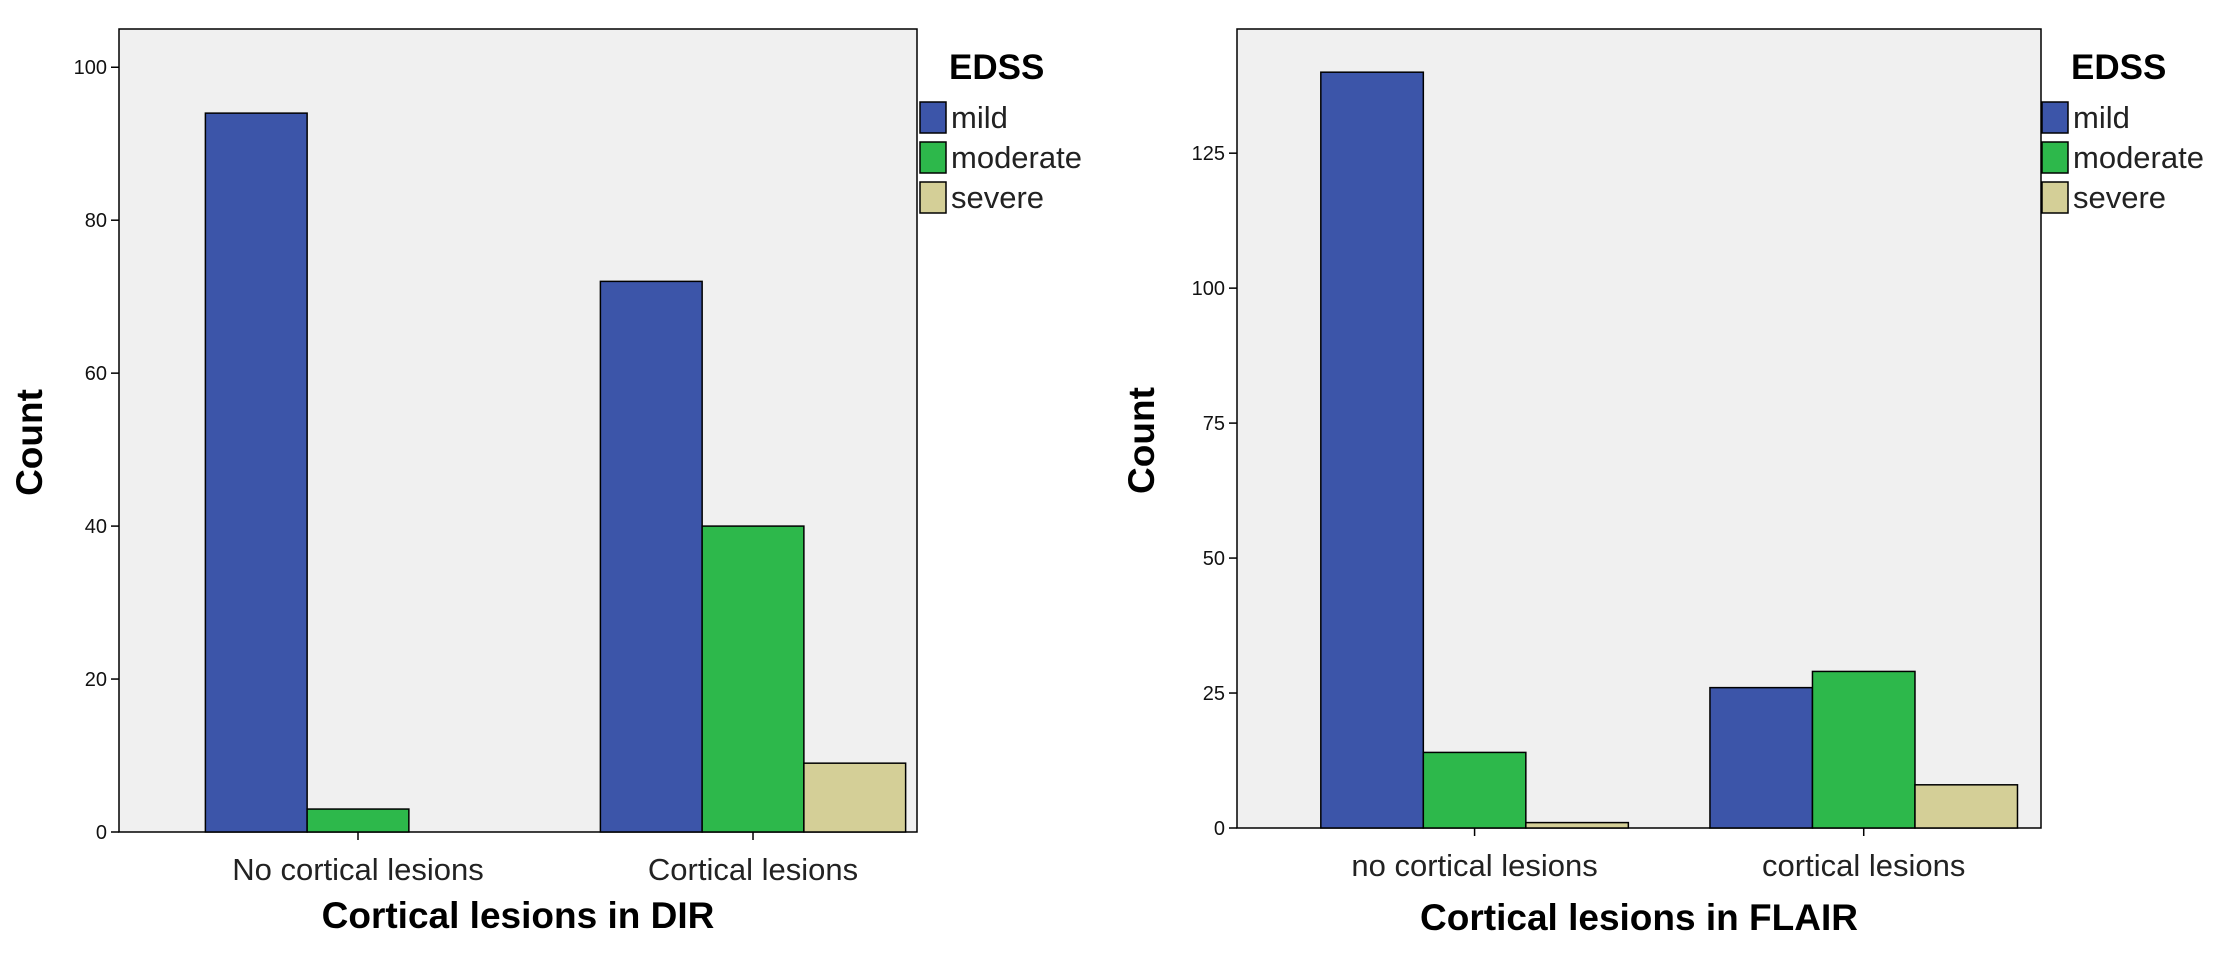 Image resolution: width=2222 pixels, height=964 pixels. I want to click on y-tick-label: 80, so click(96, 221).